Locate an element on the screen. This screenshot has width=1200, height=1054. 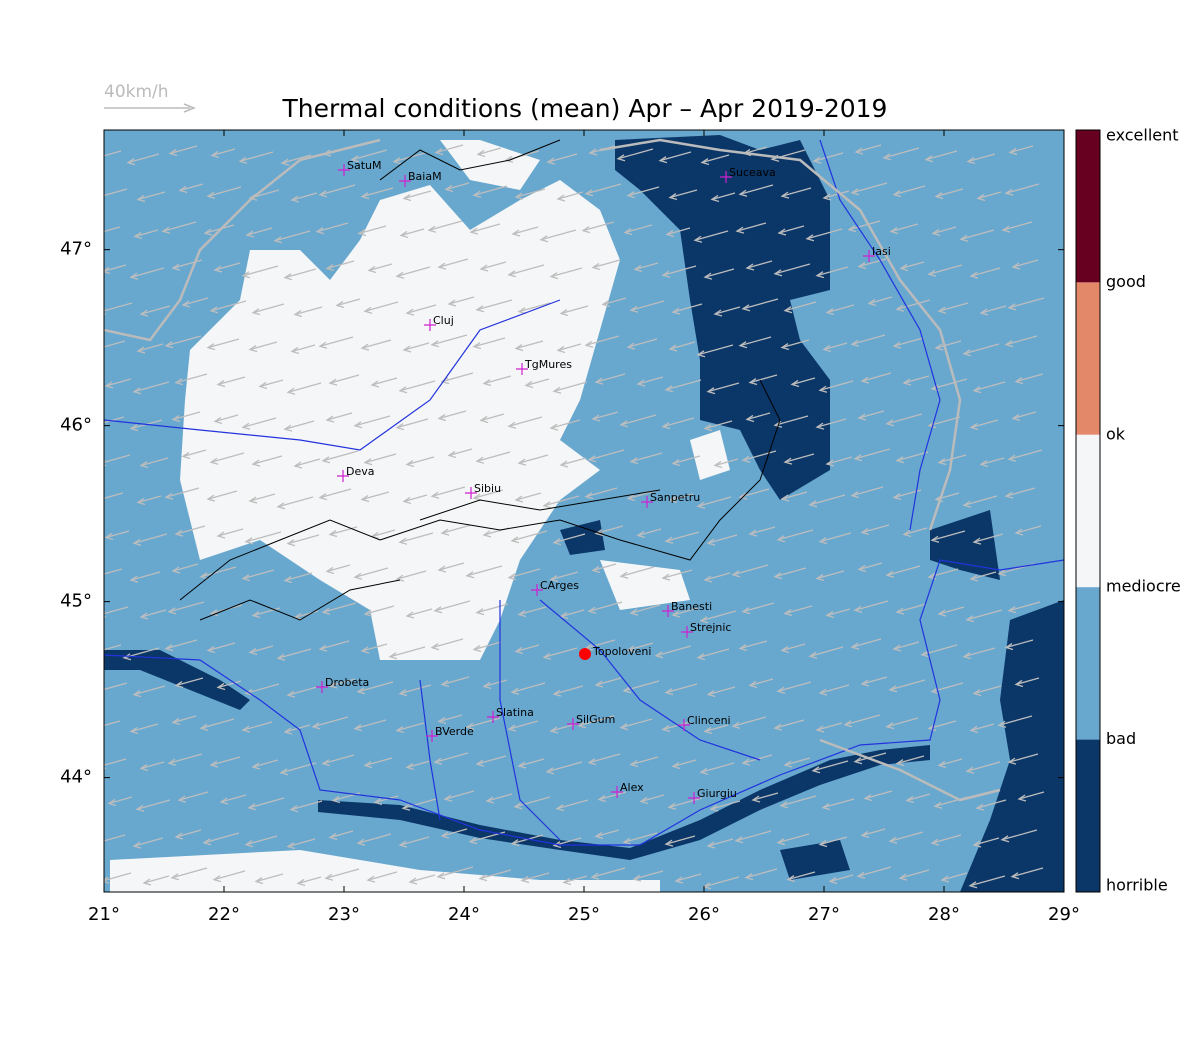
y-tick-label: 46° is located at coordinates (76, 425).